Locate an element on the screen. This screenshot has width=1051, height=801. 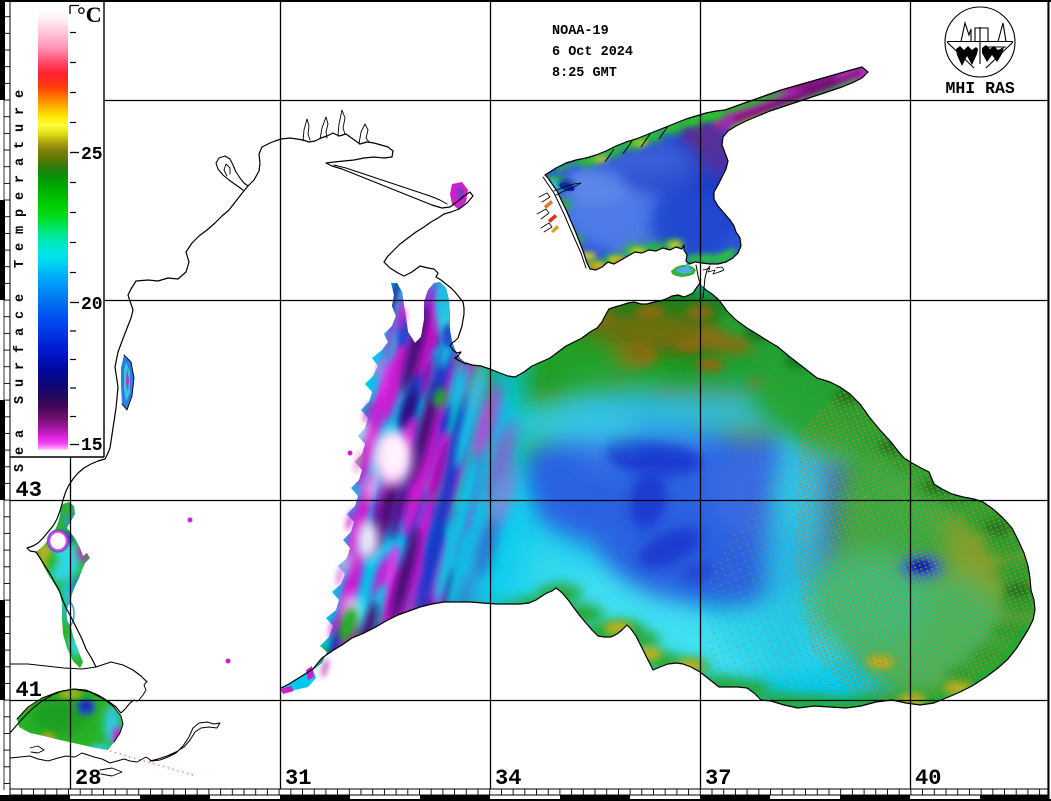
svg-text: MHI RAS is located at coordinates (980, 88).